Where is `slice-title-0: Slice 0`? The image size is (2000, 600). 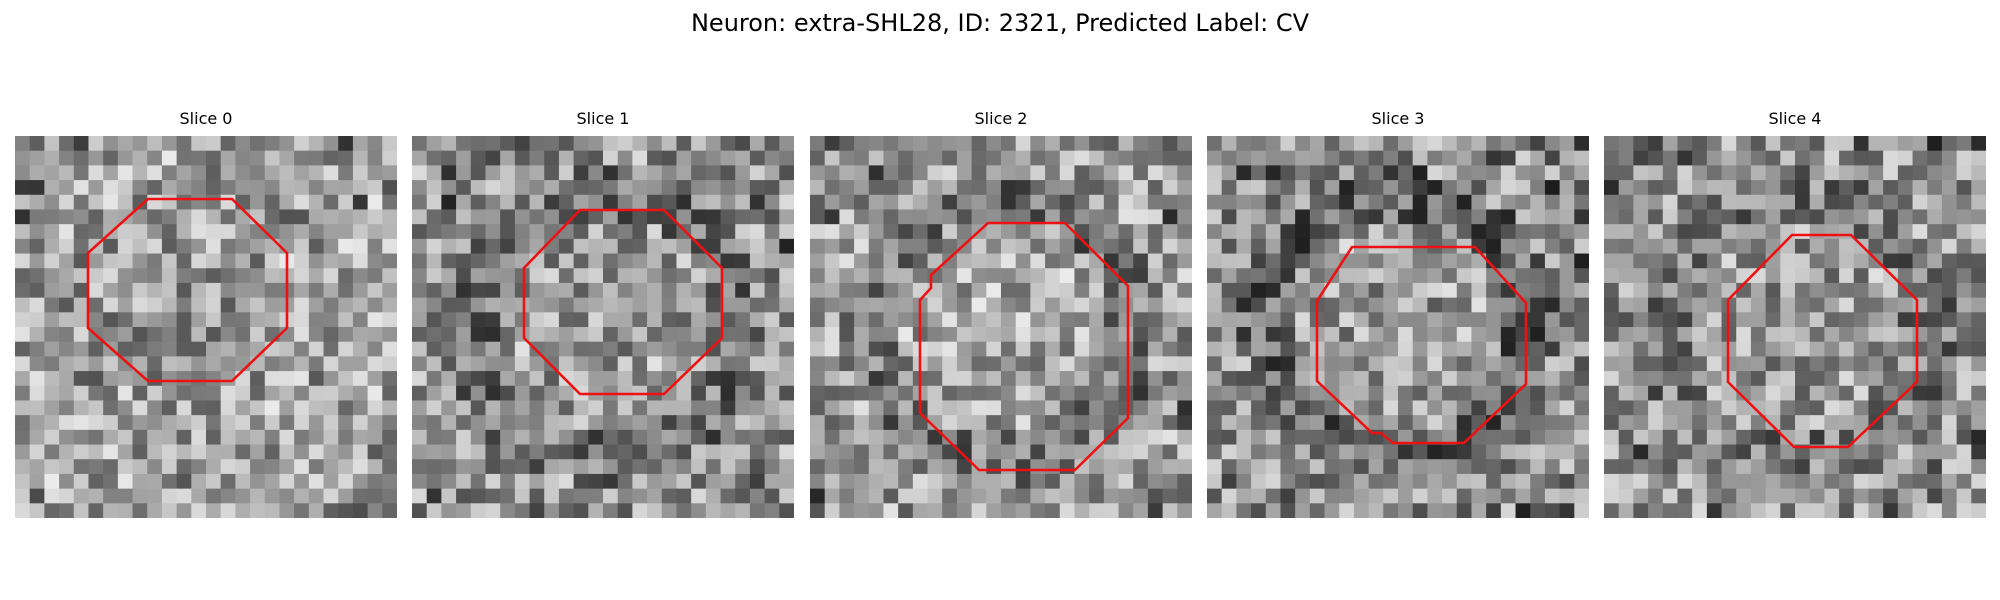 slice-title-0: Slice 0 is located at coordinates (206, 118).